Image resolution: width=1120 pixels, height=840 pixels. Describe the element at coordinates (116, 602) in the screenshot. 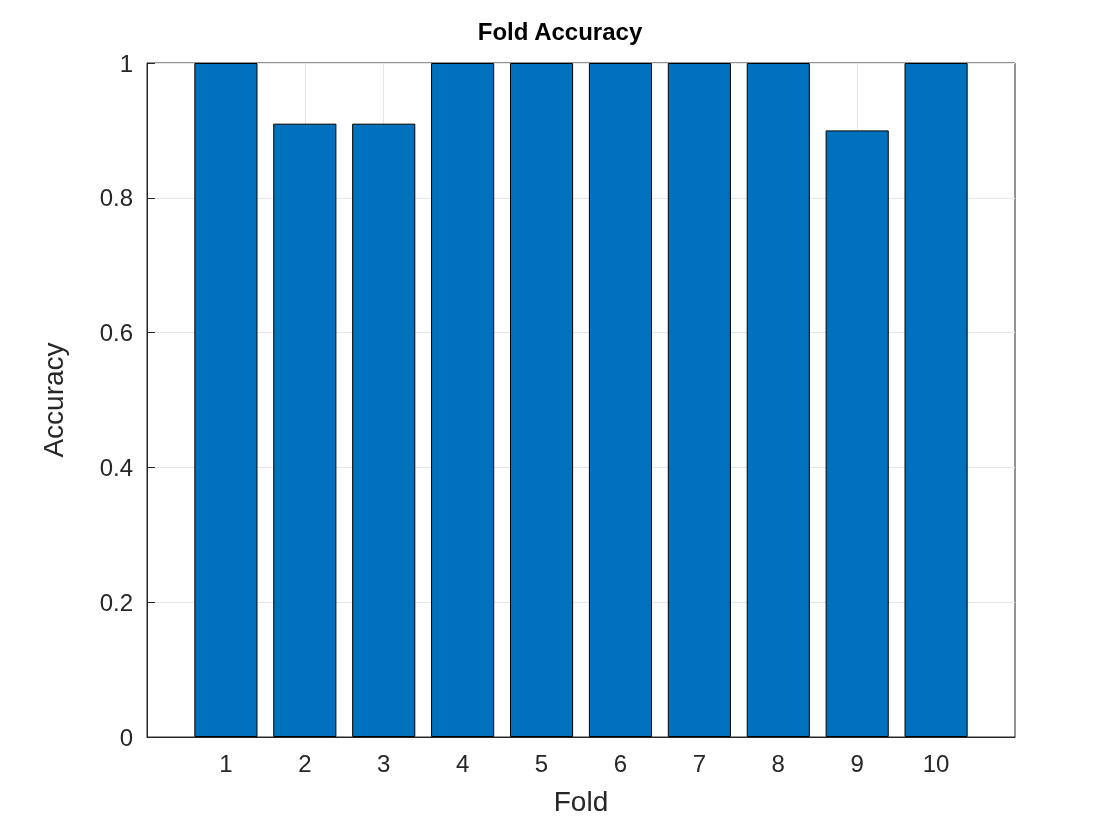

I see `y-tick-label: 0.2` at that location.